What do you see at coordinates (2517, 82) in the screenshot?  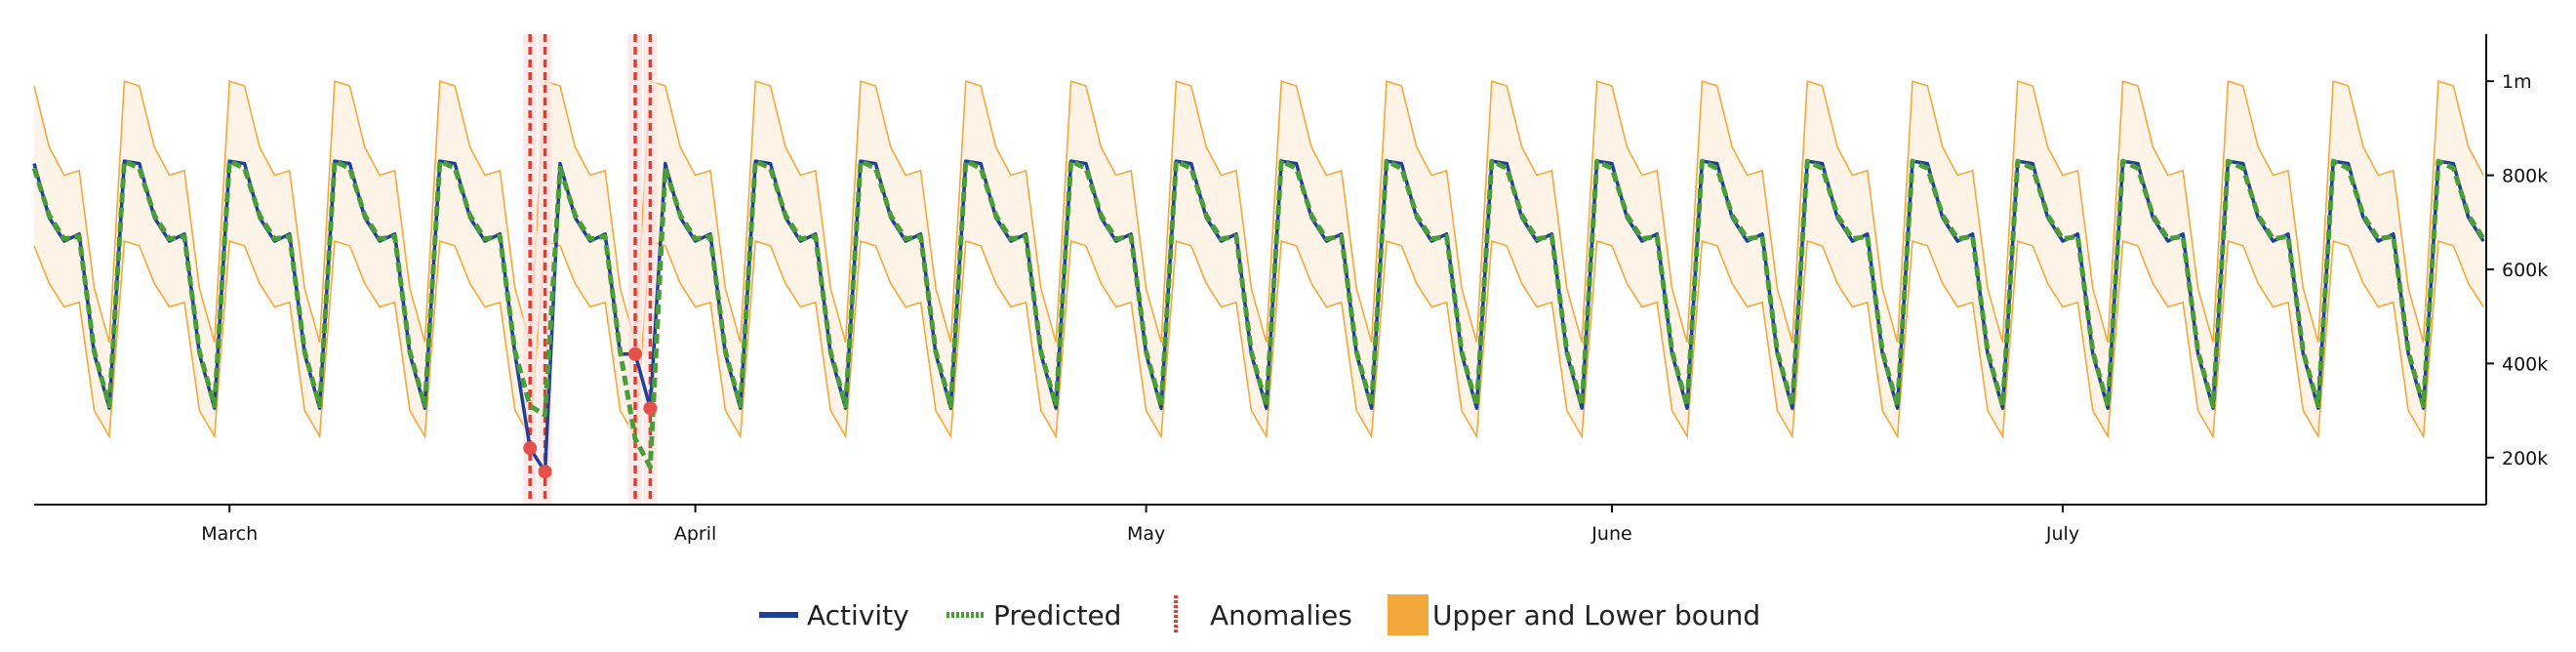 I see `y-tick-label: 1m` at bounding box center [2517, 82].